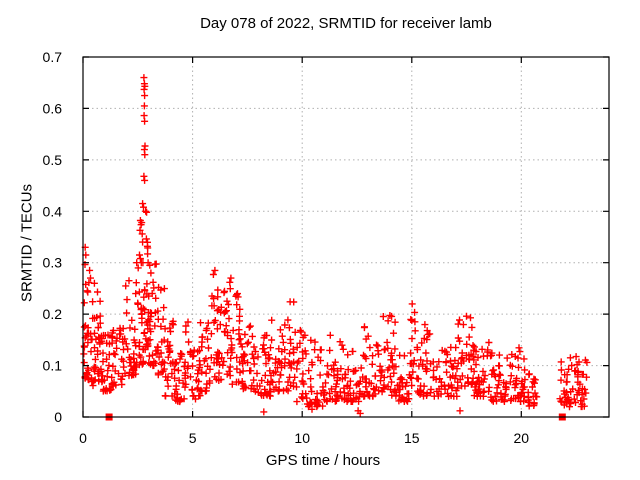  What do you see at coordinates (53, 211) in the screenshot?
I see `svg-text: 0.4` at bounding box center [53, 211].